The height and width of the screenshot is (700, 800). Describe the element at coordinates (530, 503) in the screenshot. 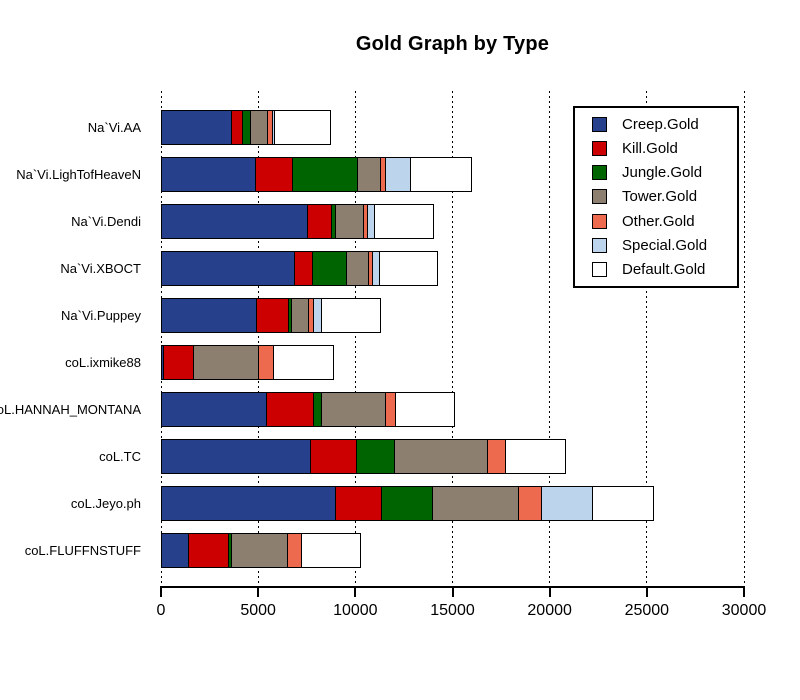

I see `bar-segment-other-gold` at that location.